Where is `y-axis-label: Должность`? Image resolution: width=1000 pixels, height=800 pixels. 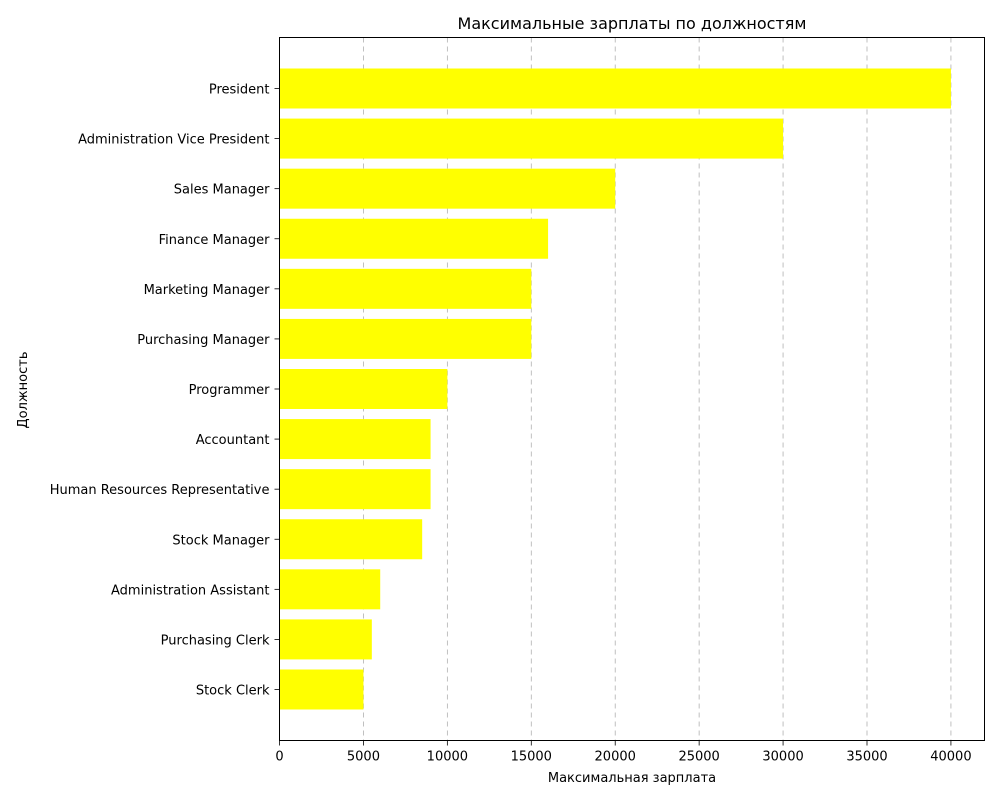
y-axis-label: Должность is located at coordinates (23, 390).